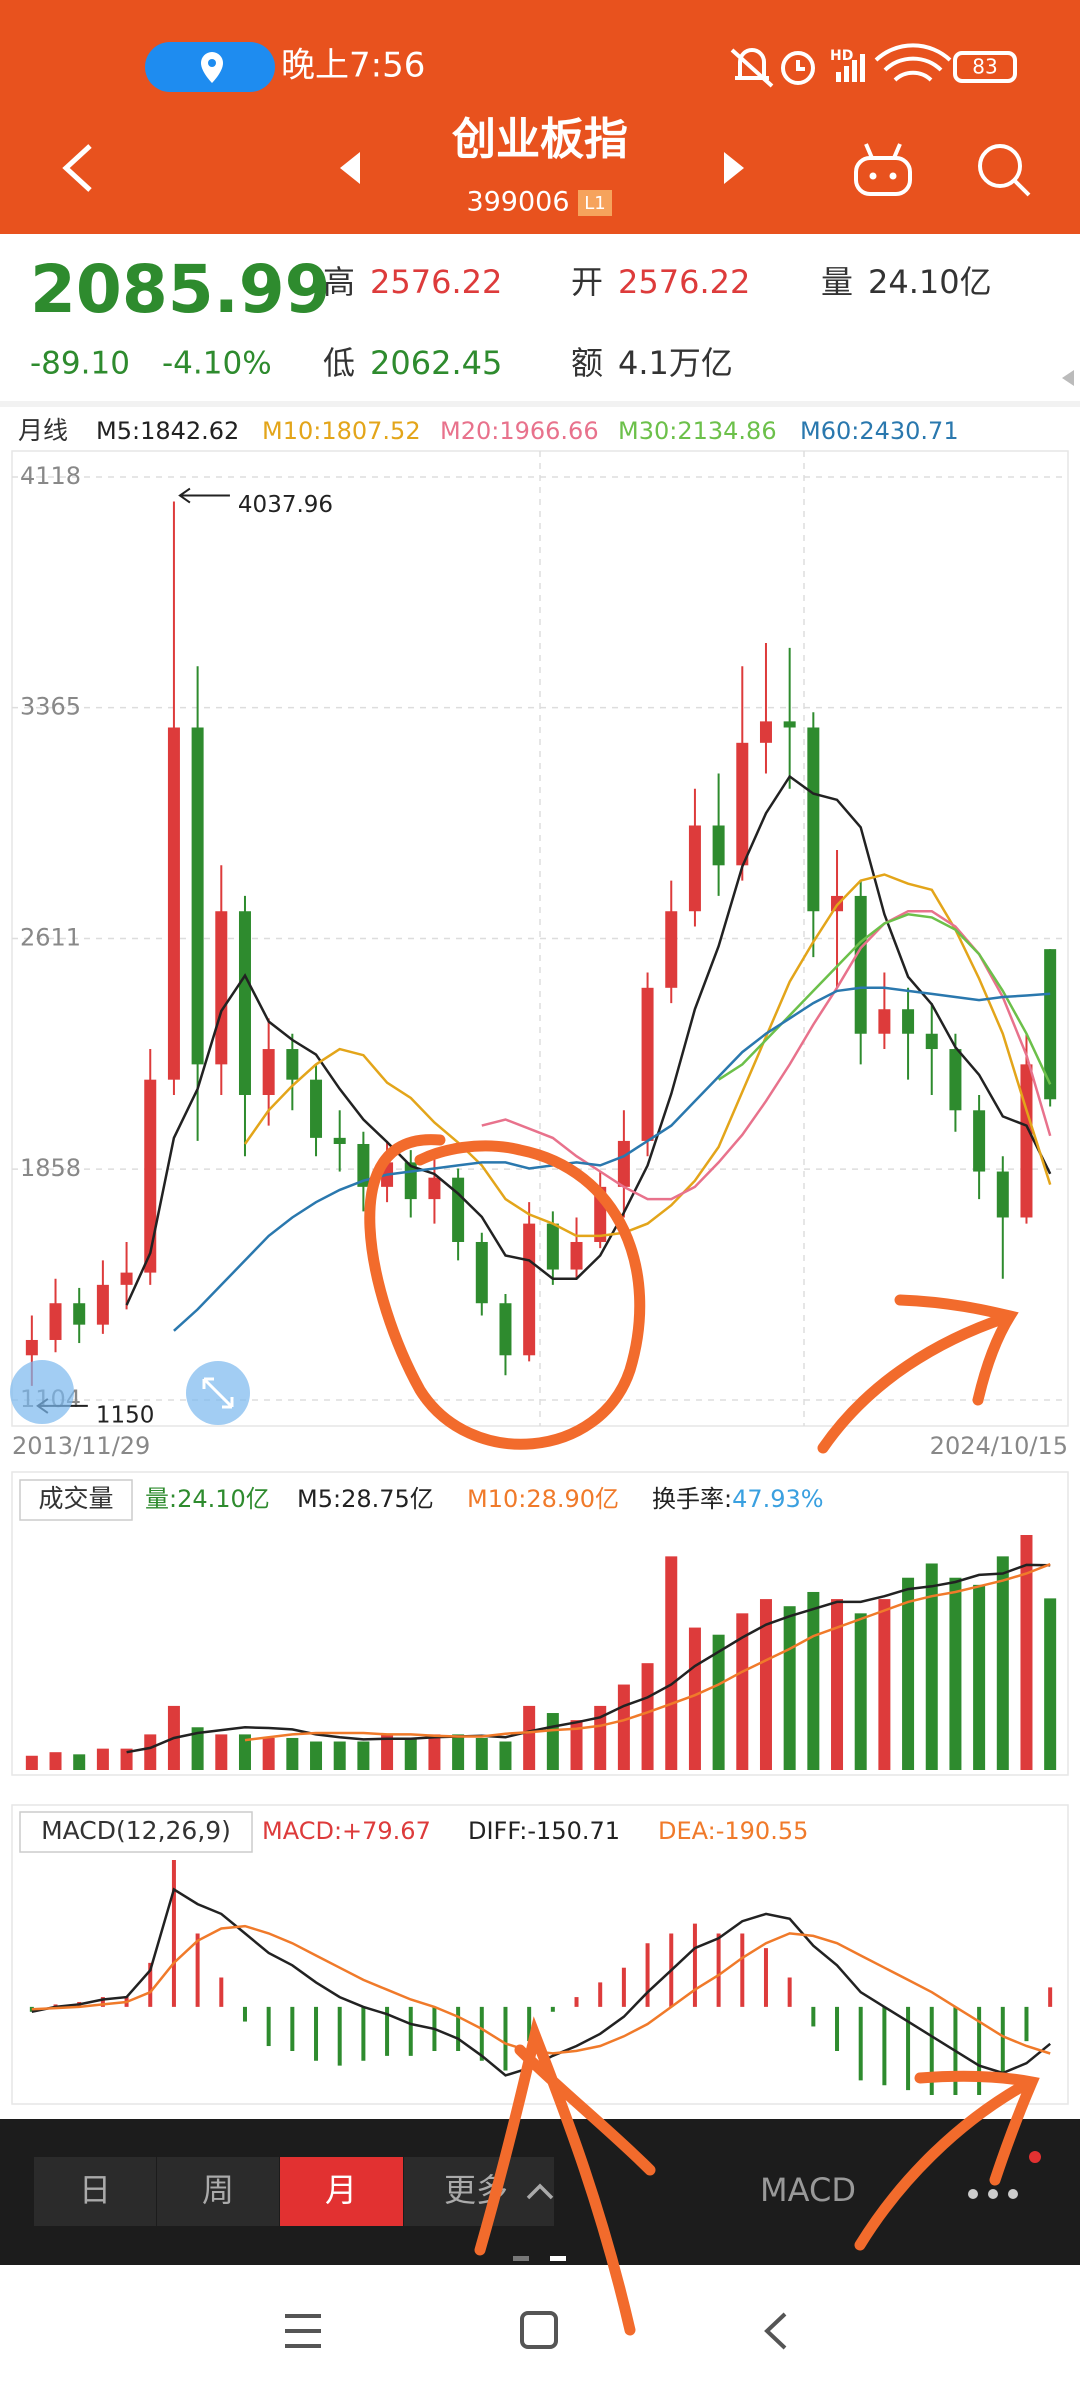 The image size is (1080, 2400). Describe the element at coordinates (734, 168) in the screenshot. I see `next-index-button` at that location.